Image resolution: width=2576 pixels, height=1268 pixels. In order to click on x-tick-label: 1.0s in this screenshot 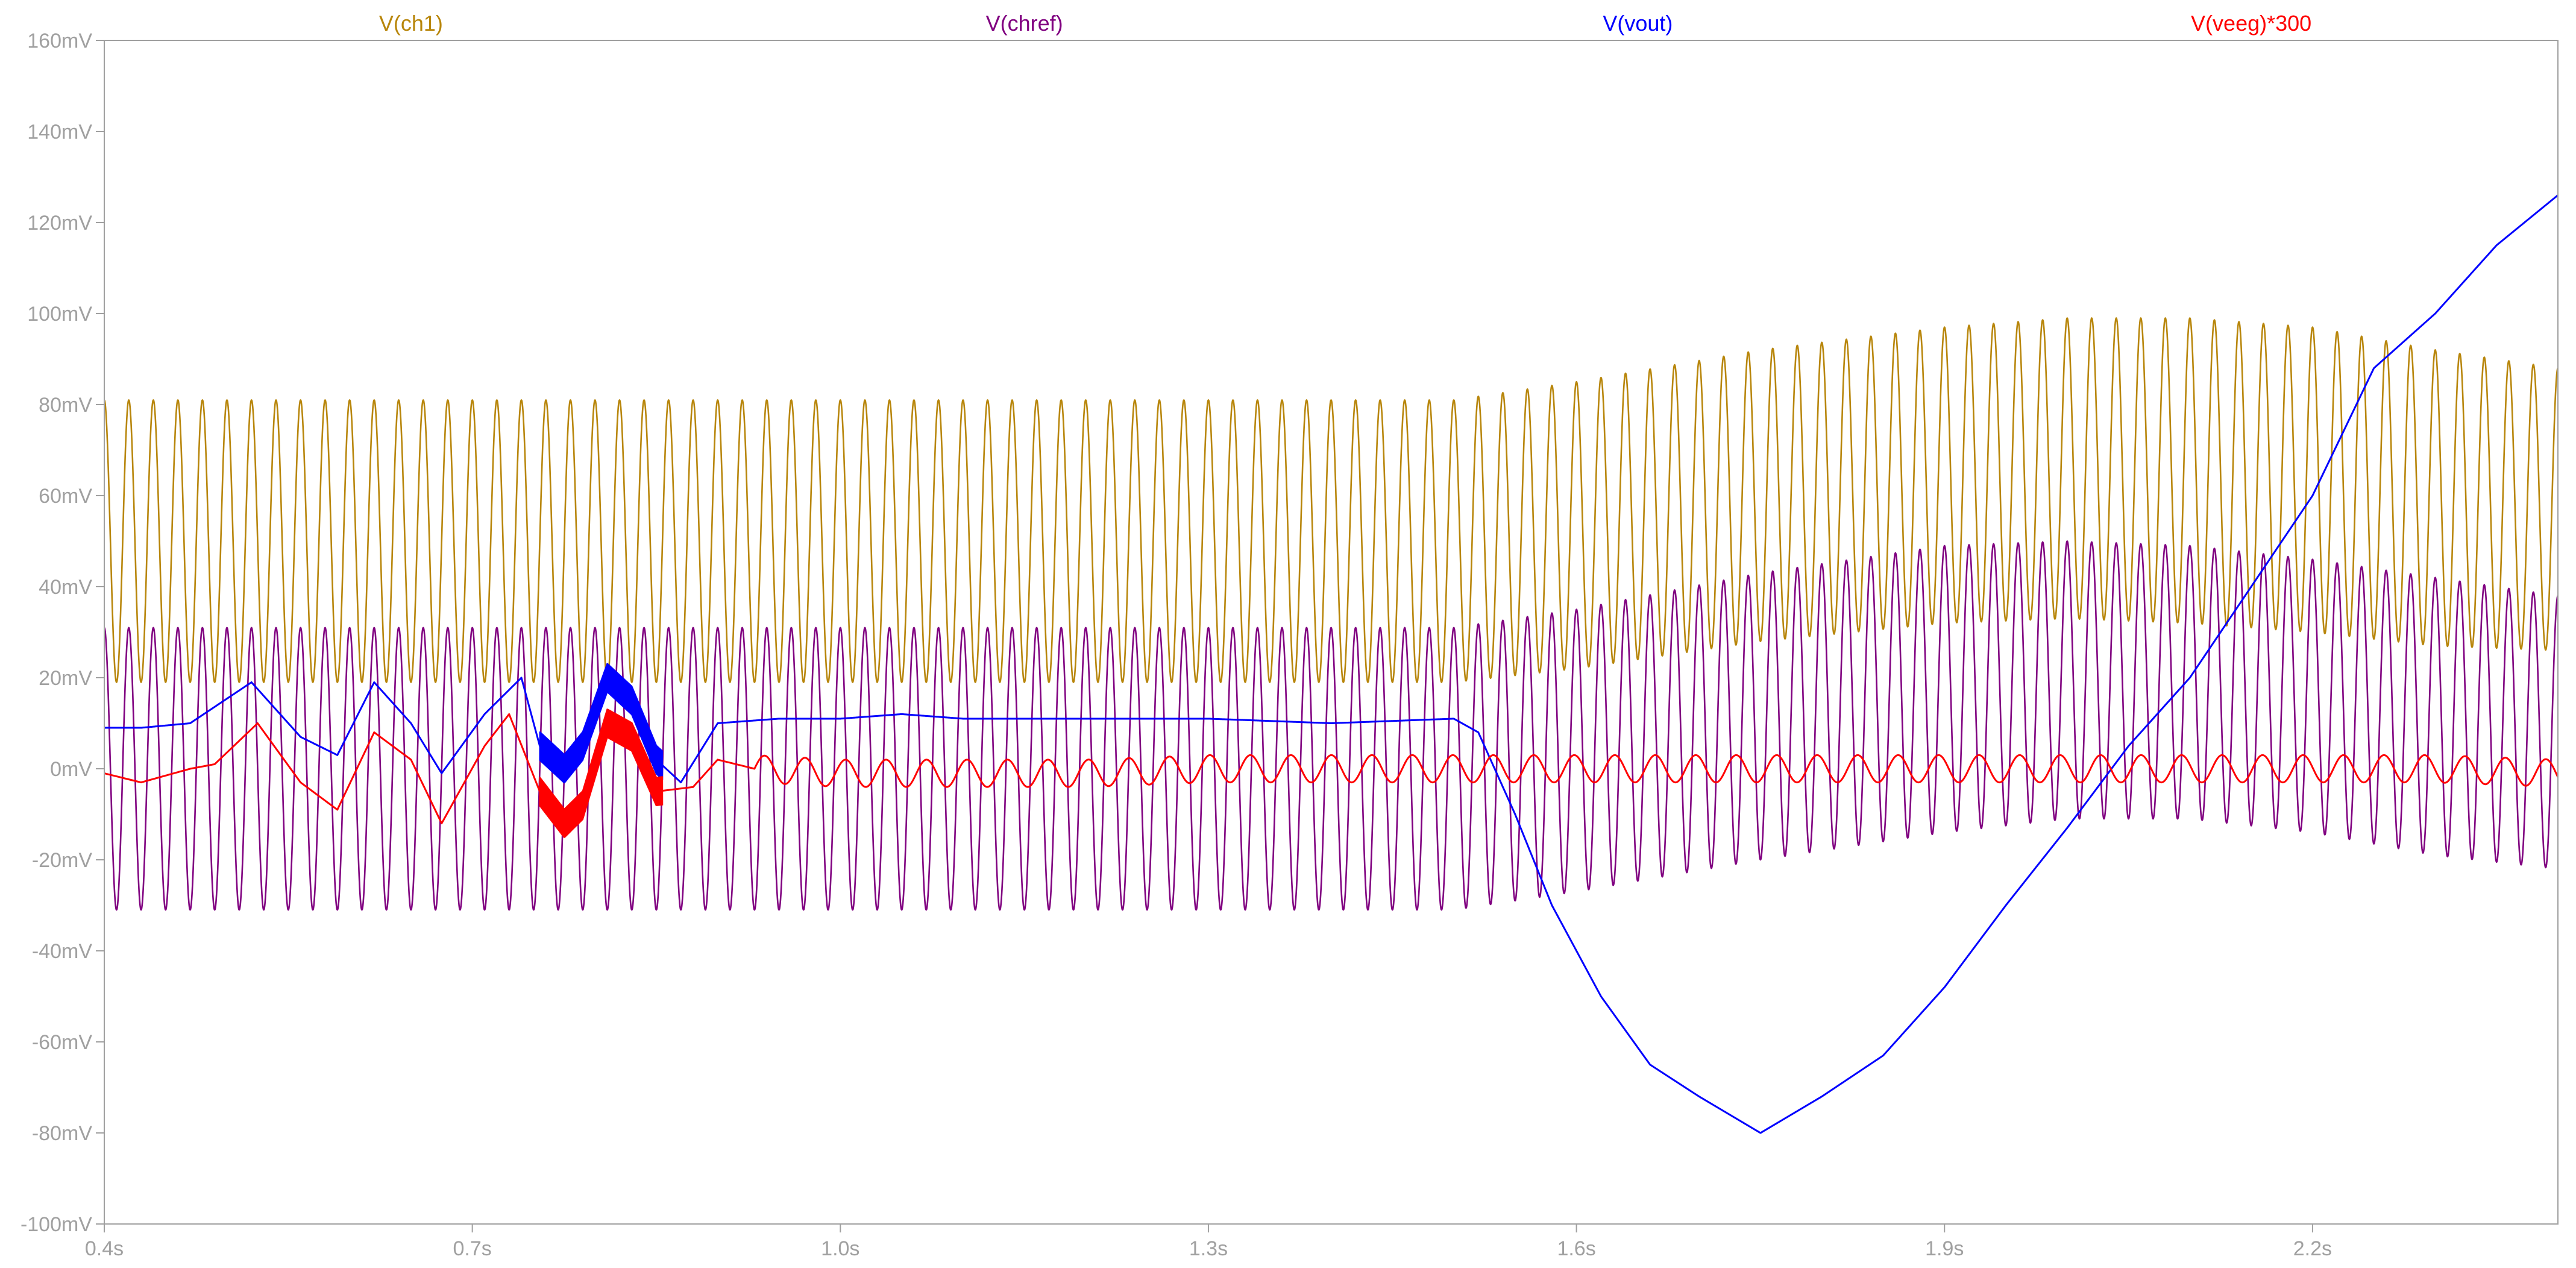, I will do `click(840, 1248)`.